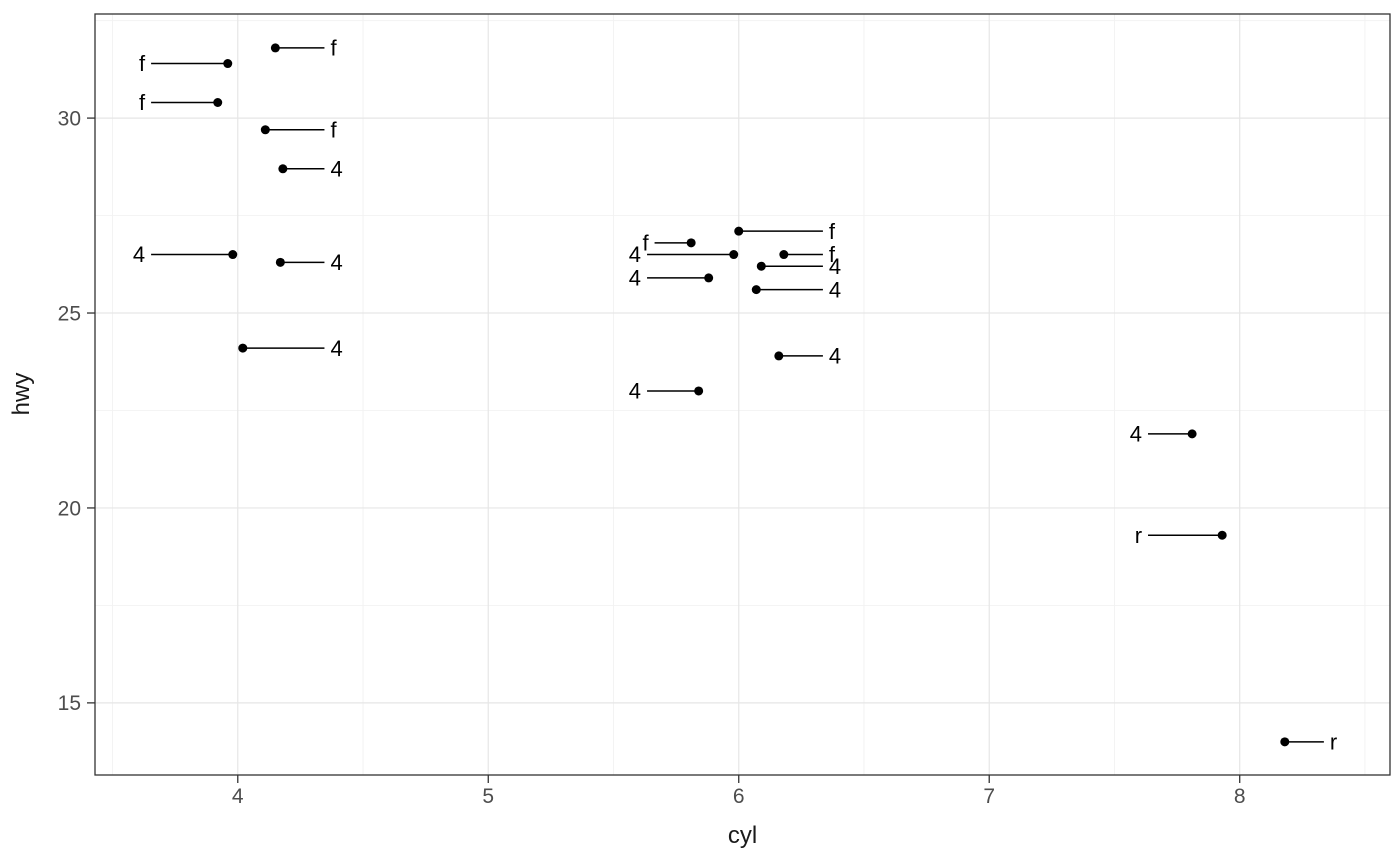 The width and height of the screenshot is (1400, 866). I want to click on y-tick-label: 20, so click(69, 508).